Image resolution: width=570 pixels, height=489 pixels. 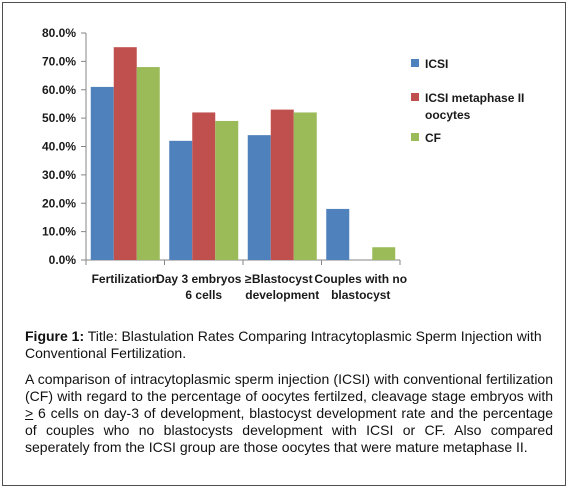 I want to click on x-tick-label: Fertilization, so click(x=125, y=279).